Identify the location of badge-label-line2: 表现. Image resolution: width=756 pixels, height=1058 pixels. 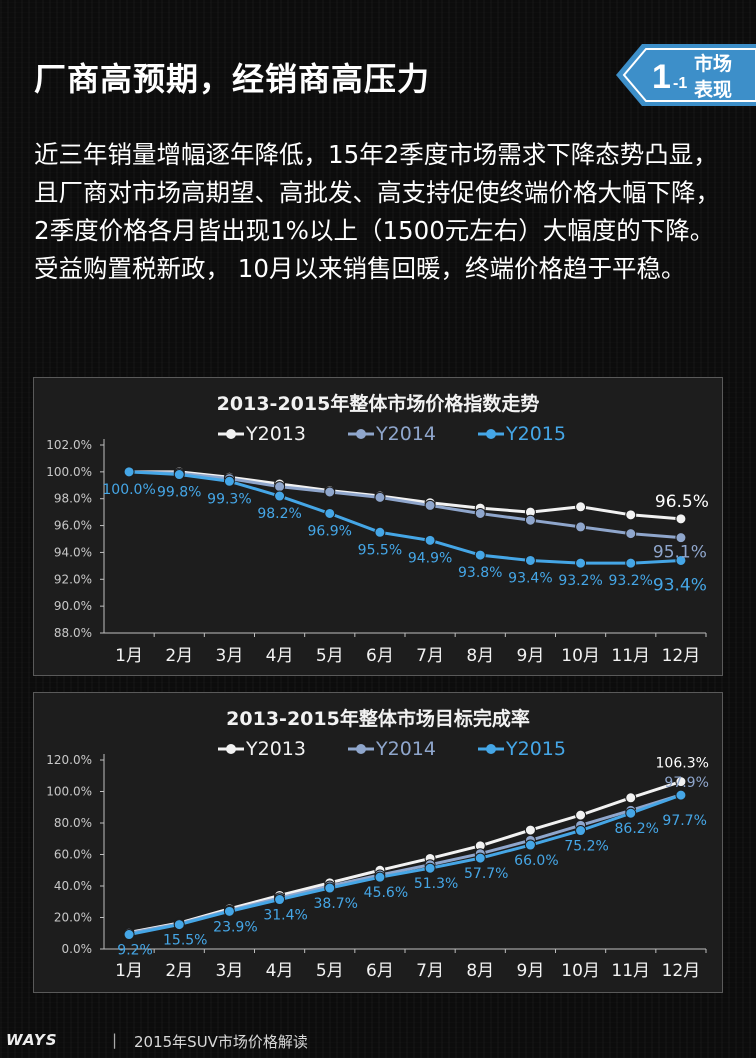
(713, 89).